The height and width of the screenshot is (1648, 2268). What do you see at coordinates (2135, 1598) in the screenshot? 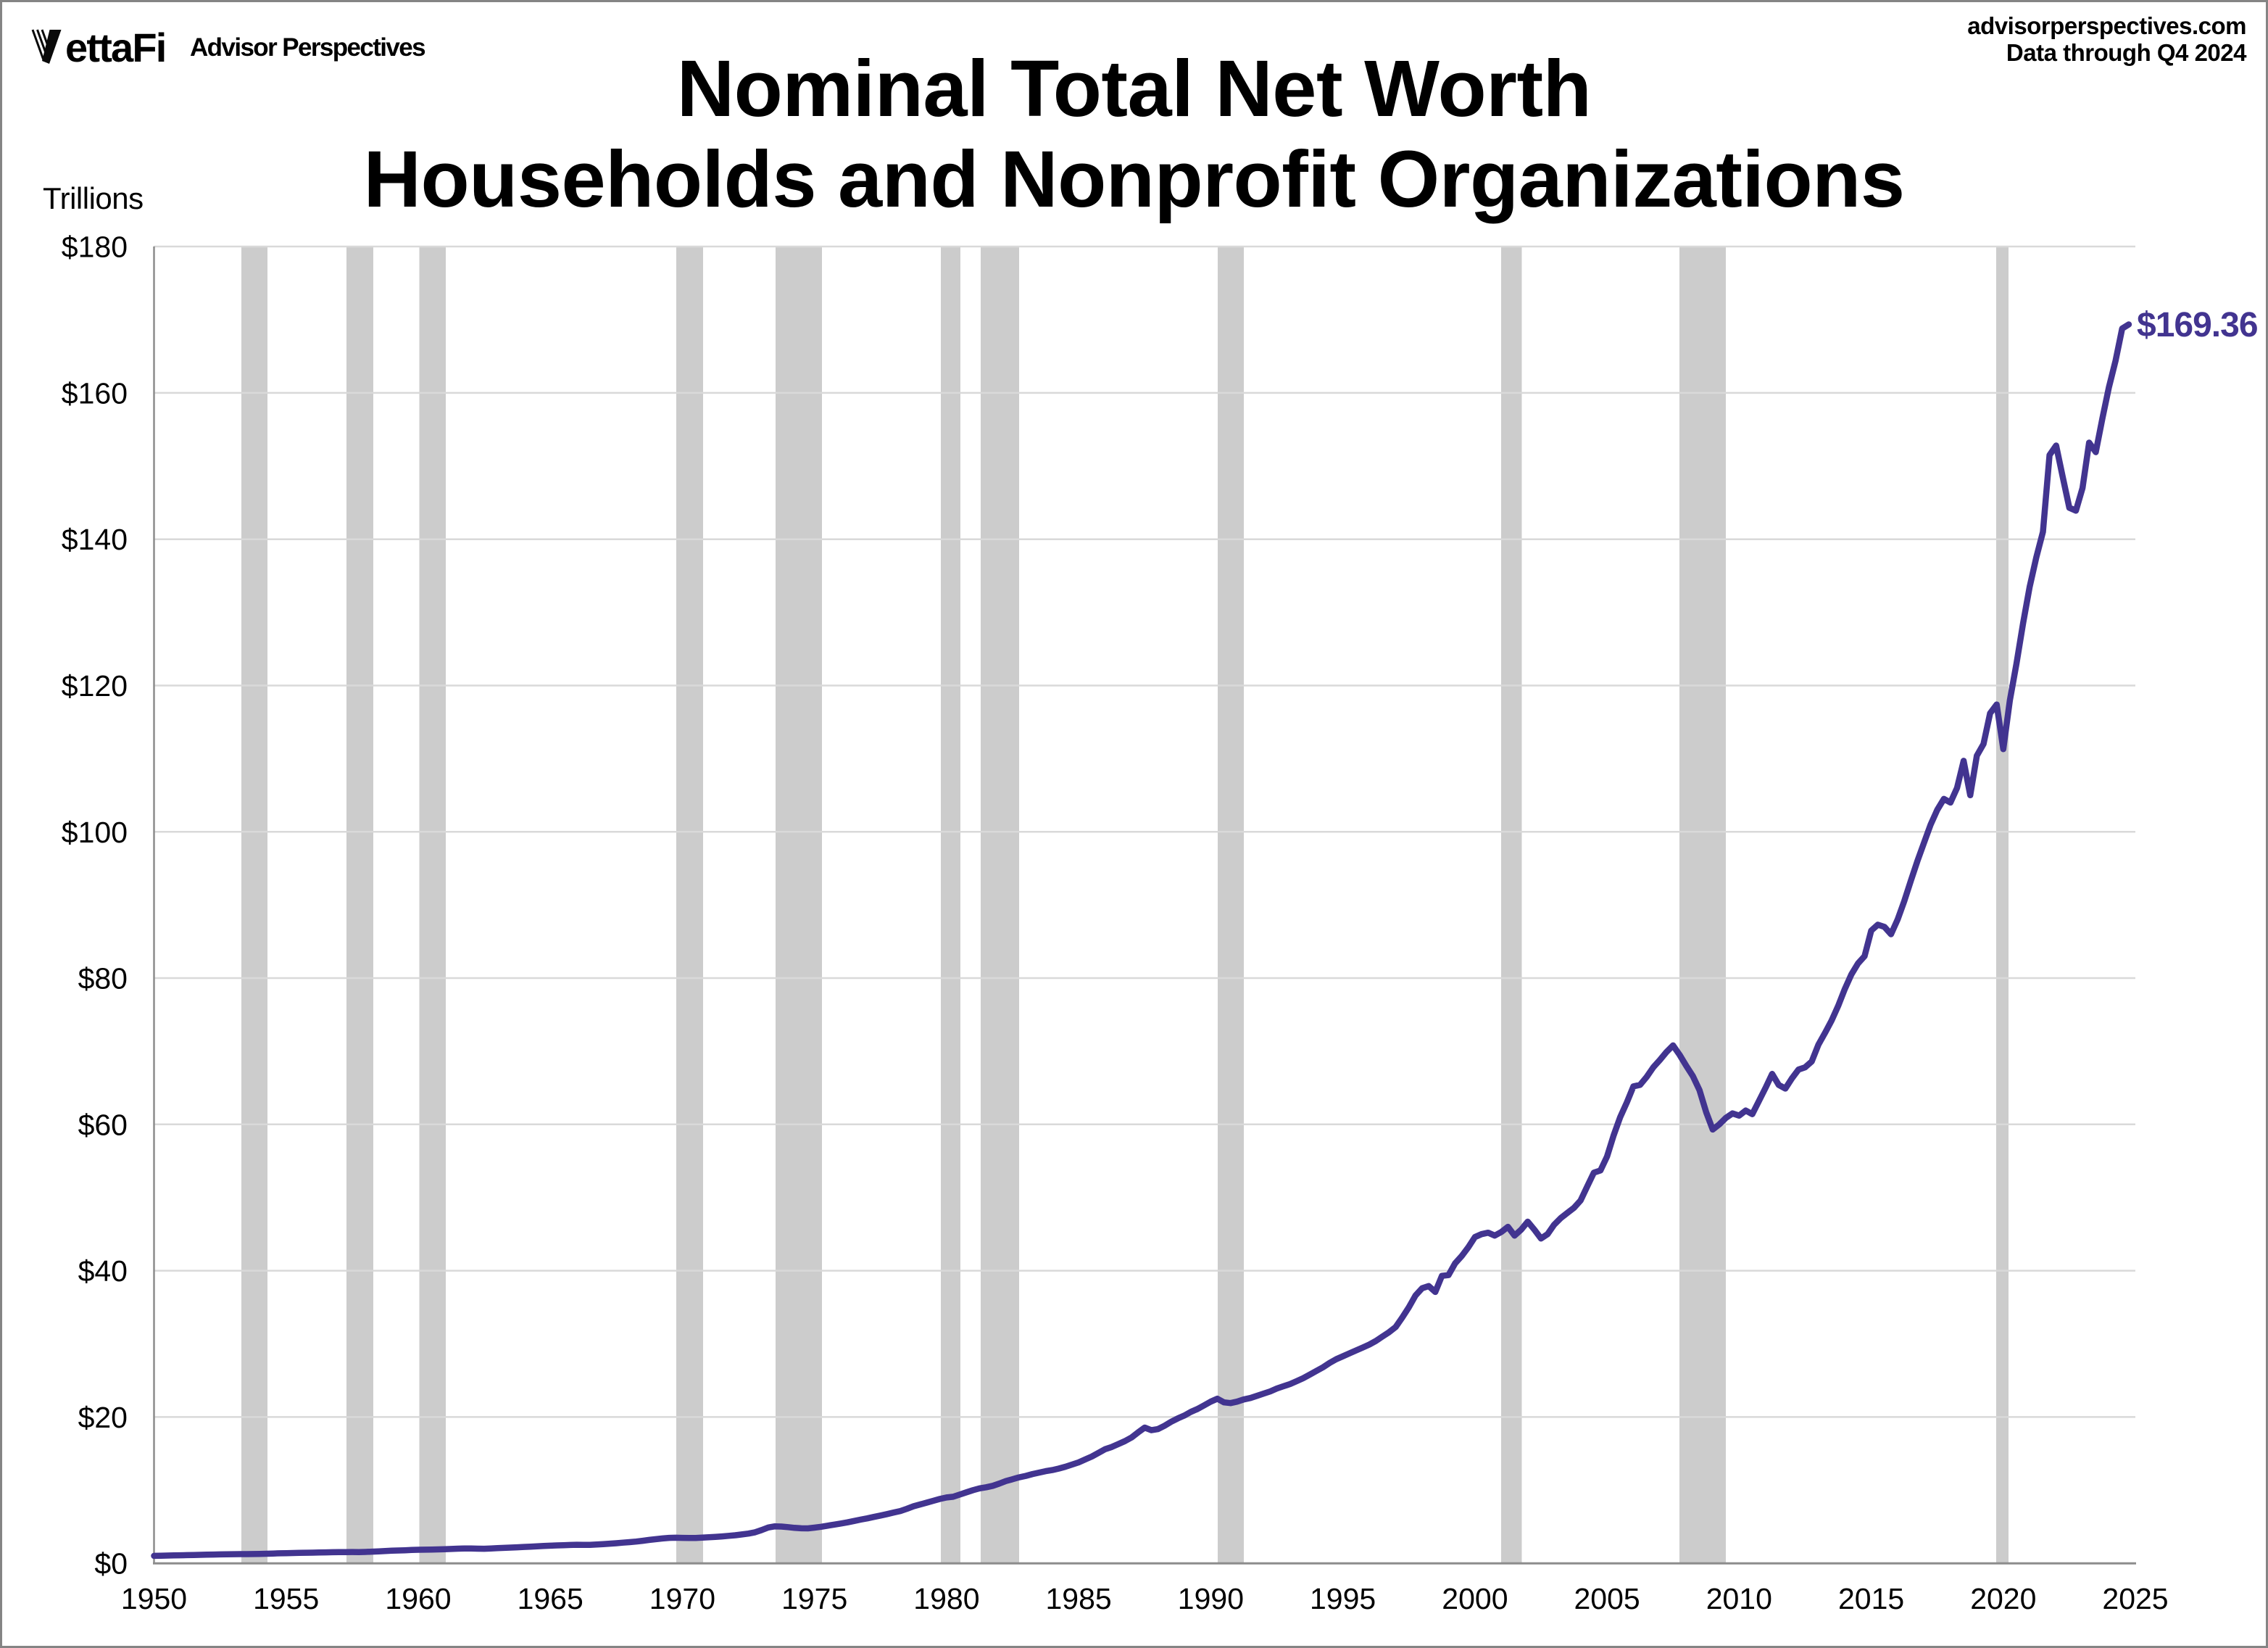
I see `svg-text: 2025` at bounding box center [2135, 1598].